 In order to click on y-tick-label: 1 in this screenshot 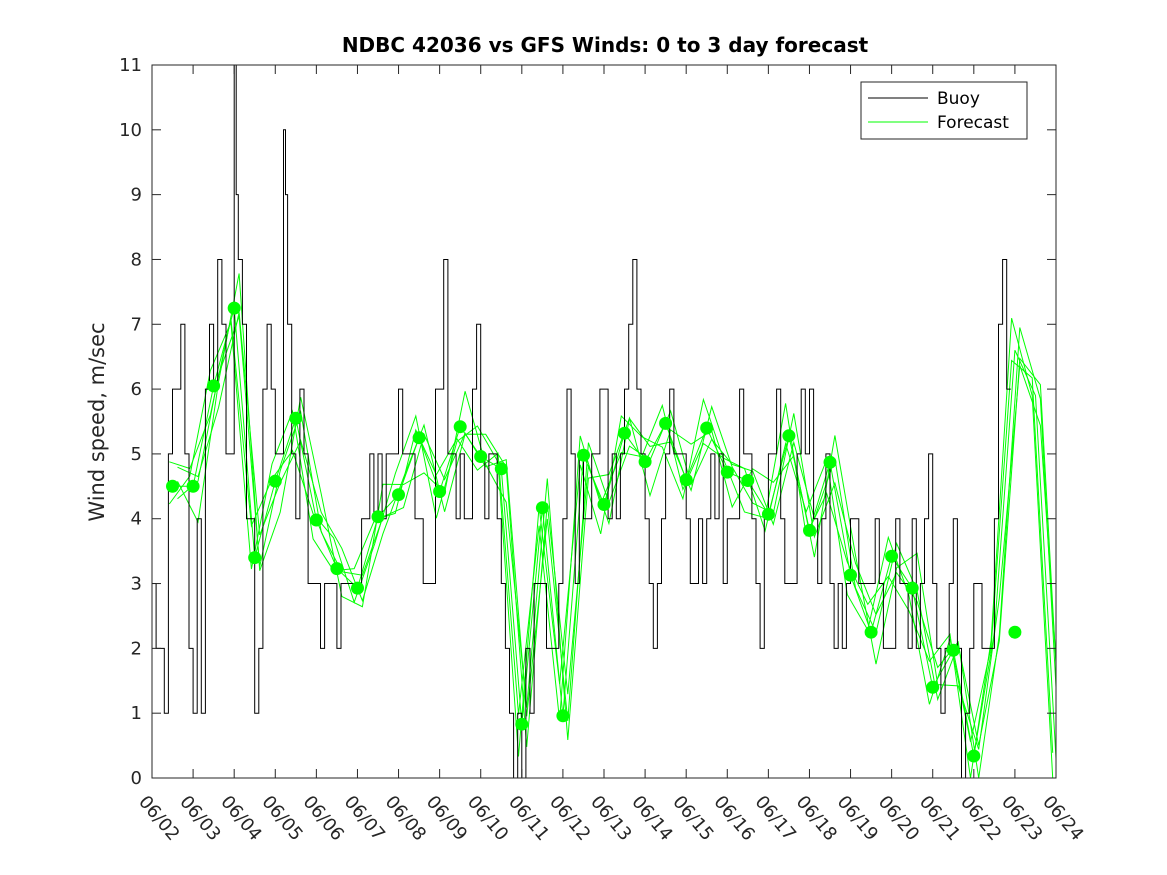, I will do `click(136, 713)`.